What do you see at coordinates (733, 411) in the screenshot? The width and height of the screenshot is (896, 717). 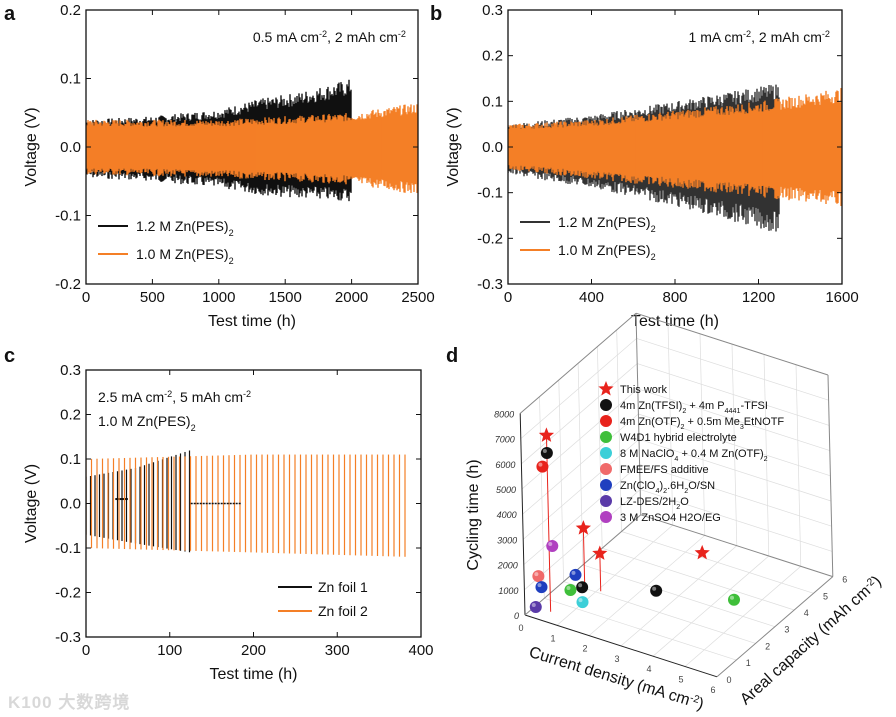 I see `legend-label-part: 4441` at bounding box center [733, 411].